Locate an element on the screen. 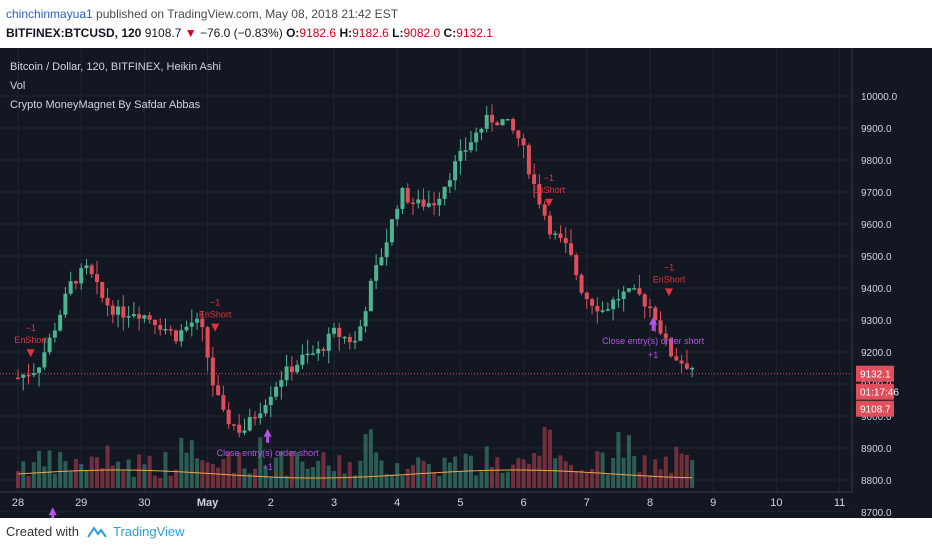  time-tick-label: 30 is located at coordinates (144, 503).